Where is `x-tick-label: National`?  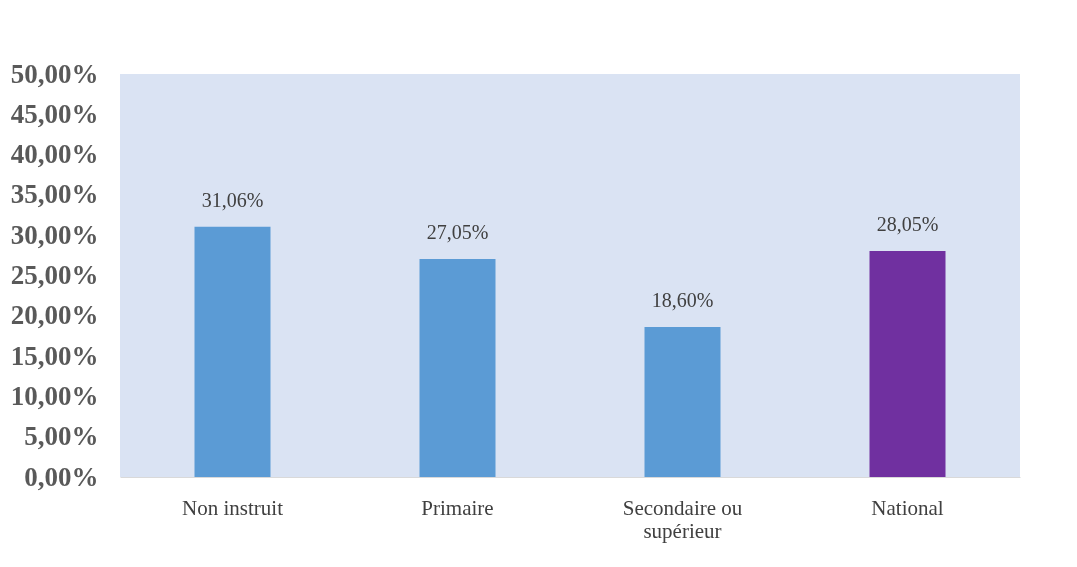
x-tick-label: National is located at coordinates (907, 507).